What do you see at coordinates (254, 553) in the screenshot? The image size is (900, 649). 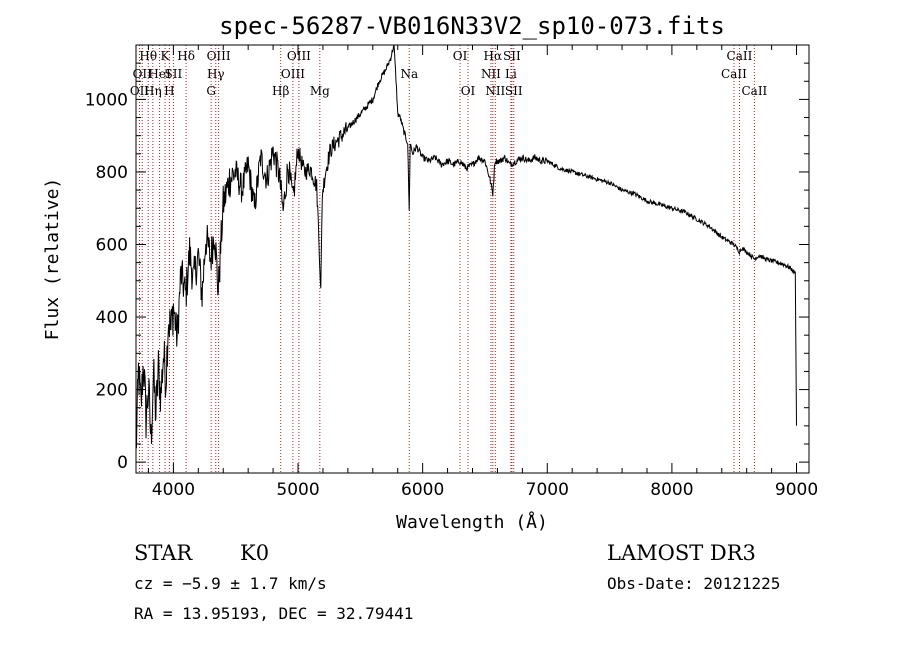 I see `object-subclass: K0` at bounding box center [254, 553].